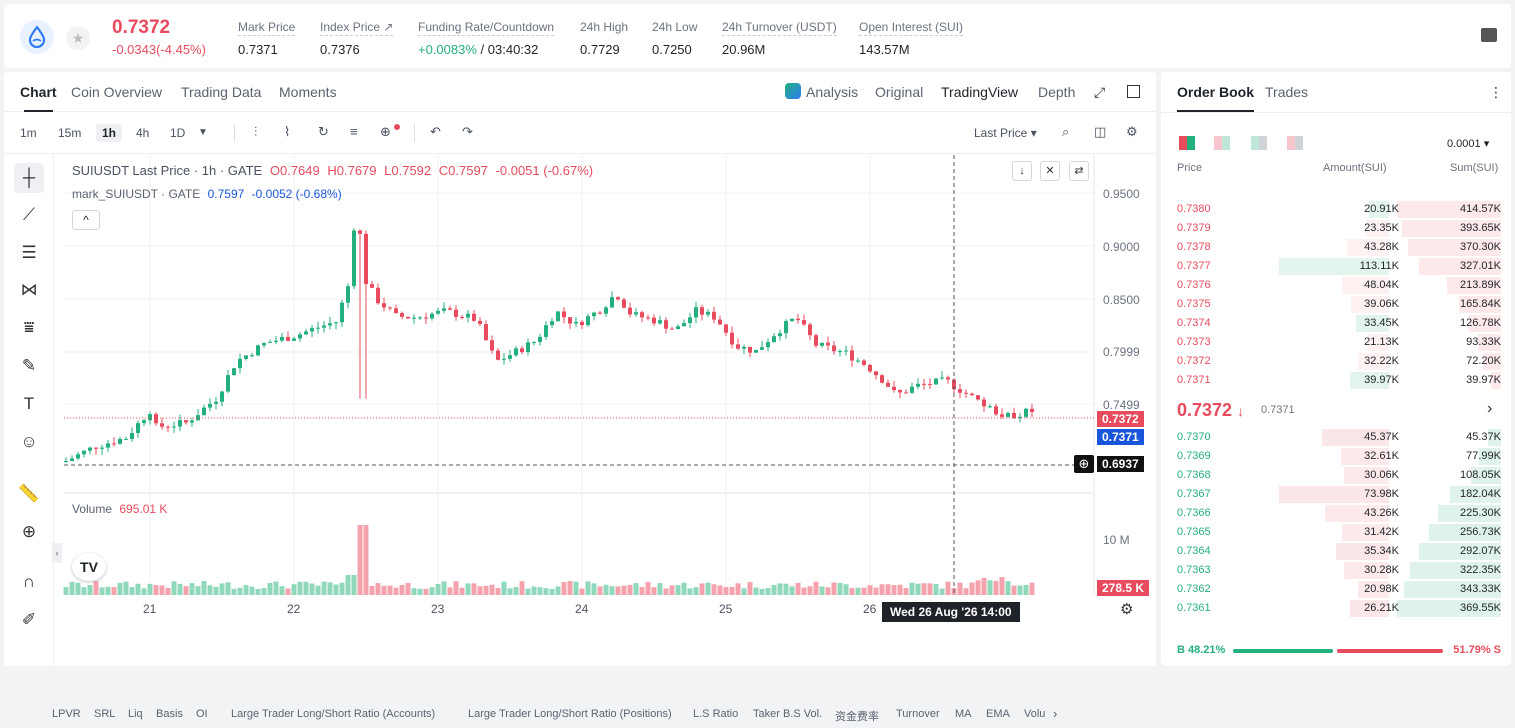  I want to click on price-type-select: Last Price ▾, so click(1005, 133).